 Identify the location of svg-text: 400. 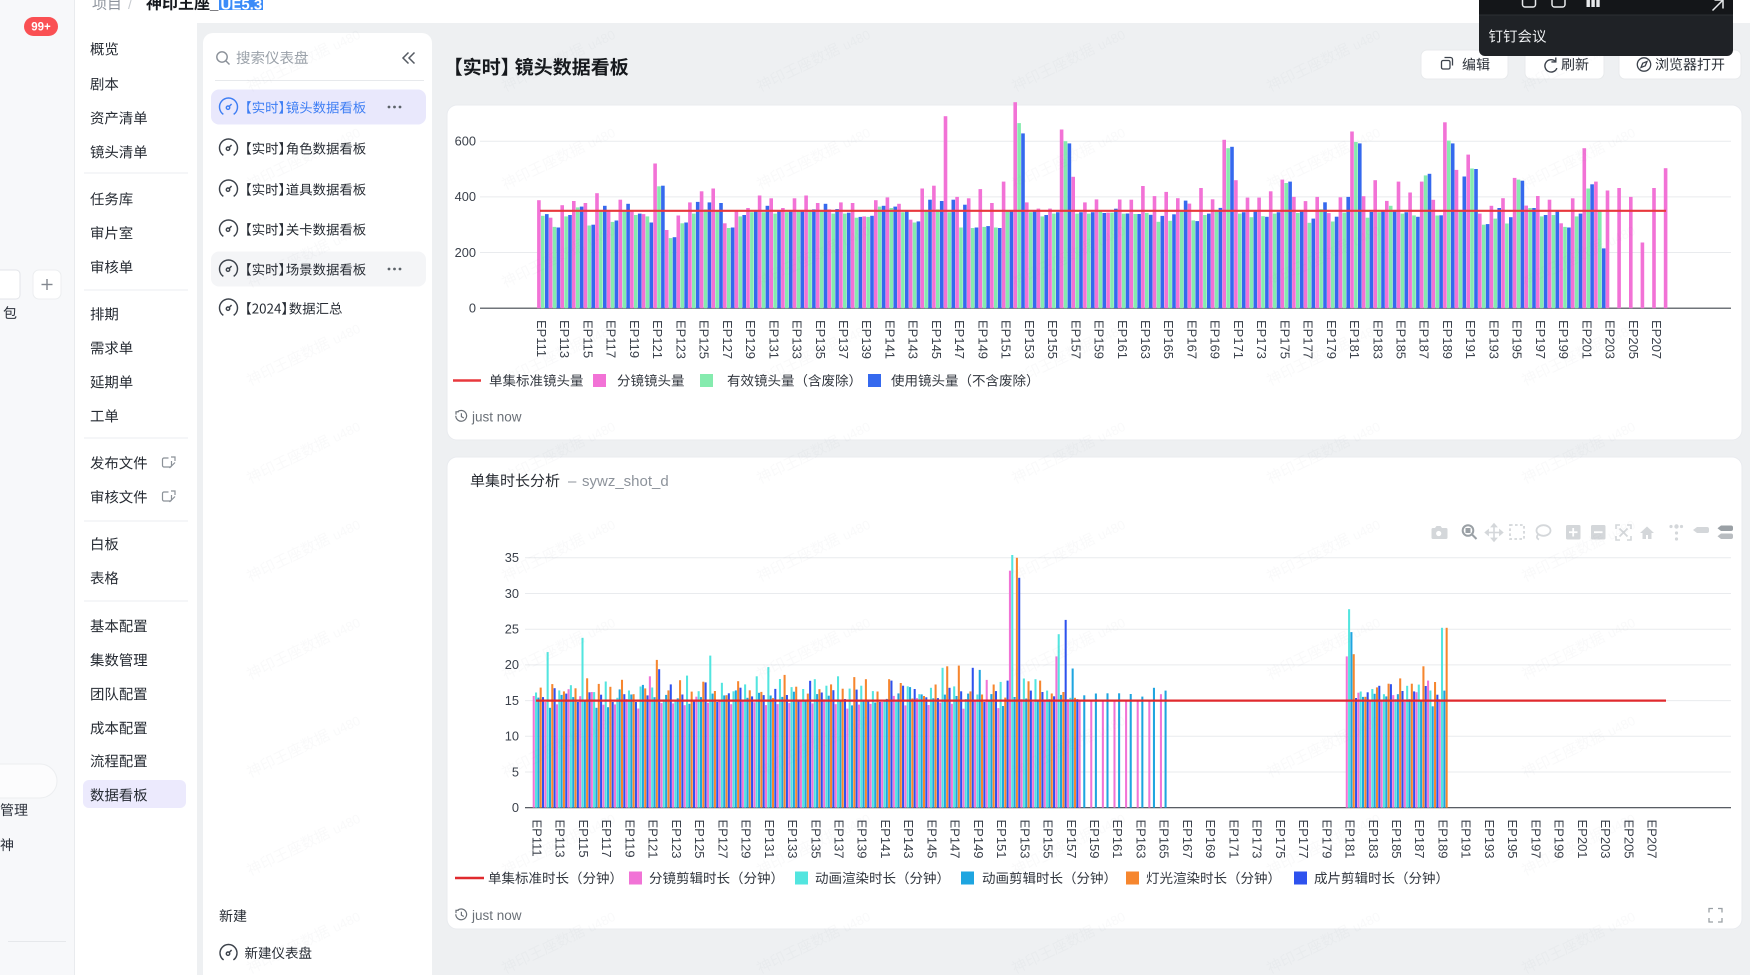
(465, 196).